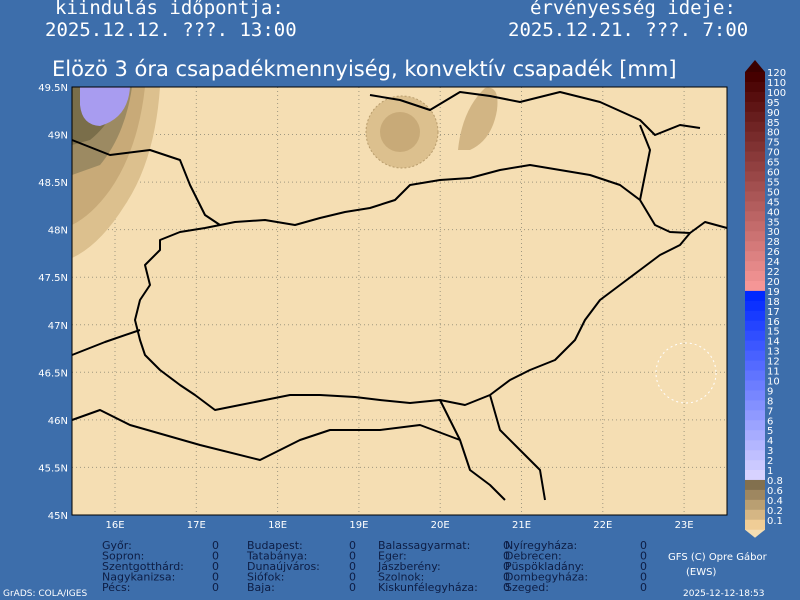 Image resolution: width=800 pixels, height=600 pixels. I want to click on colorbar-label: 15, so click(773, 332).